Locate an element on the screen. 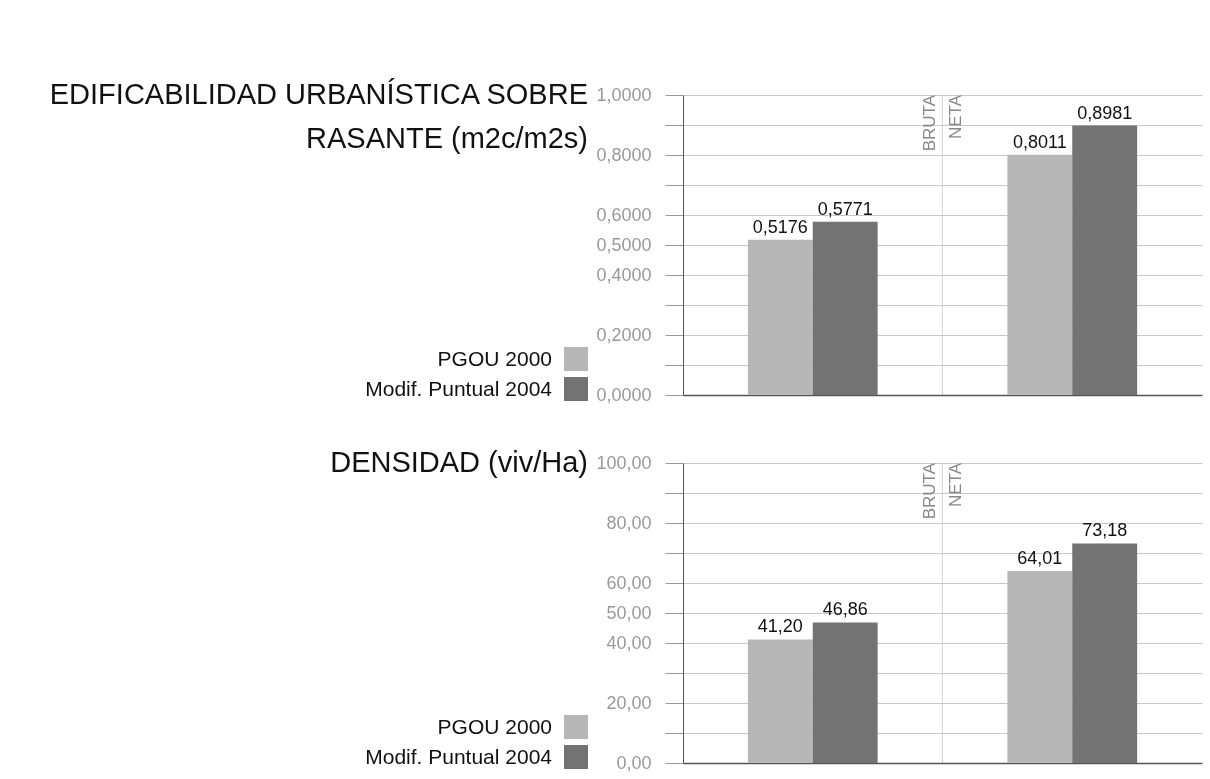 The image size is (1210, 779). y-tick-label: 40,00 is located at coordinates (629, 642).